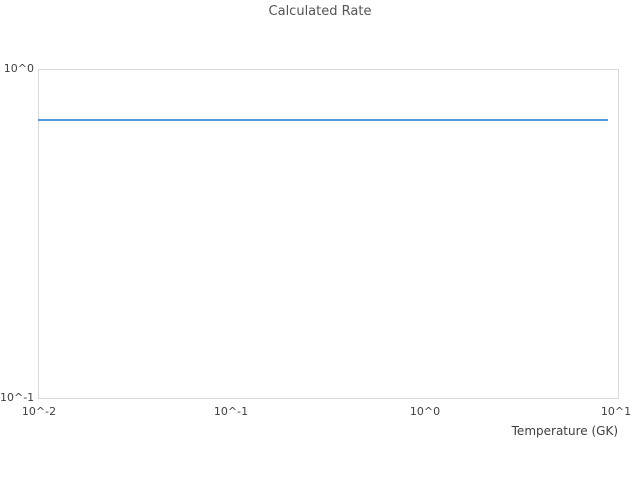  Describe the element at coordinates (323, 120) in the screenshot. I see `rate-line-series` at that location.